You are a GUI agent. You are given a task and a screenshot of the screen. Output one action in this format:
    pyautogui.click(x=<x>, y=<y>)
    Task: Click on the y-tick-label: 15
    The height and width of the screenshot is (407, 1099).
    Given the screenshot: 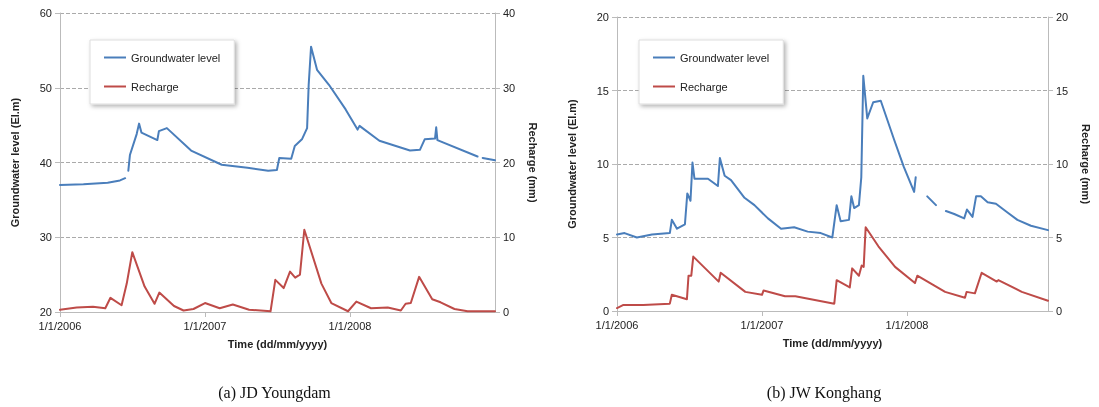 What is the action you would take?
    pyautogui.click(x=602, y=90)
    